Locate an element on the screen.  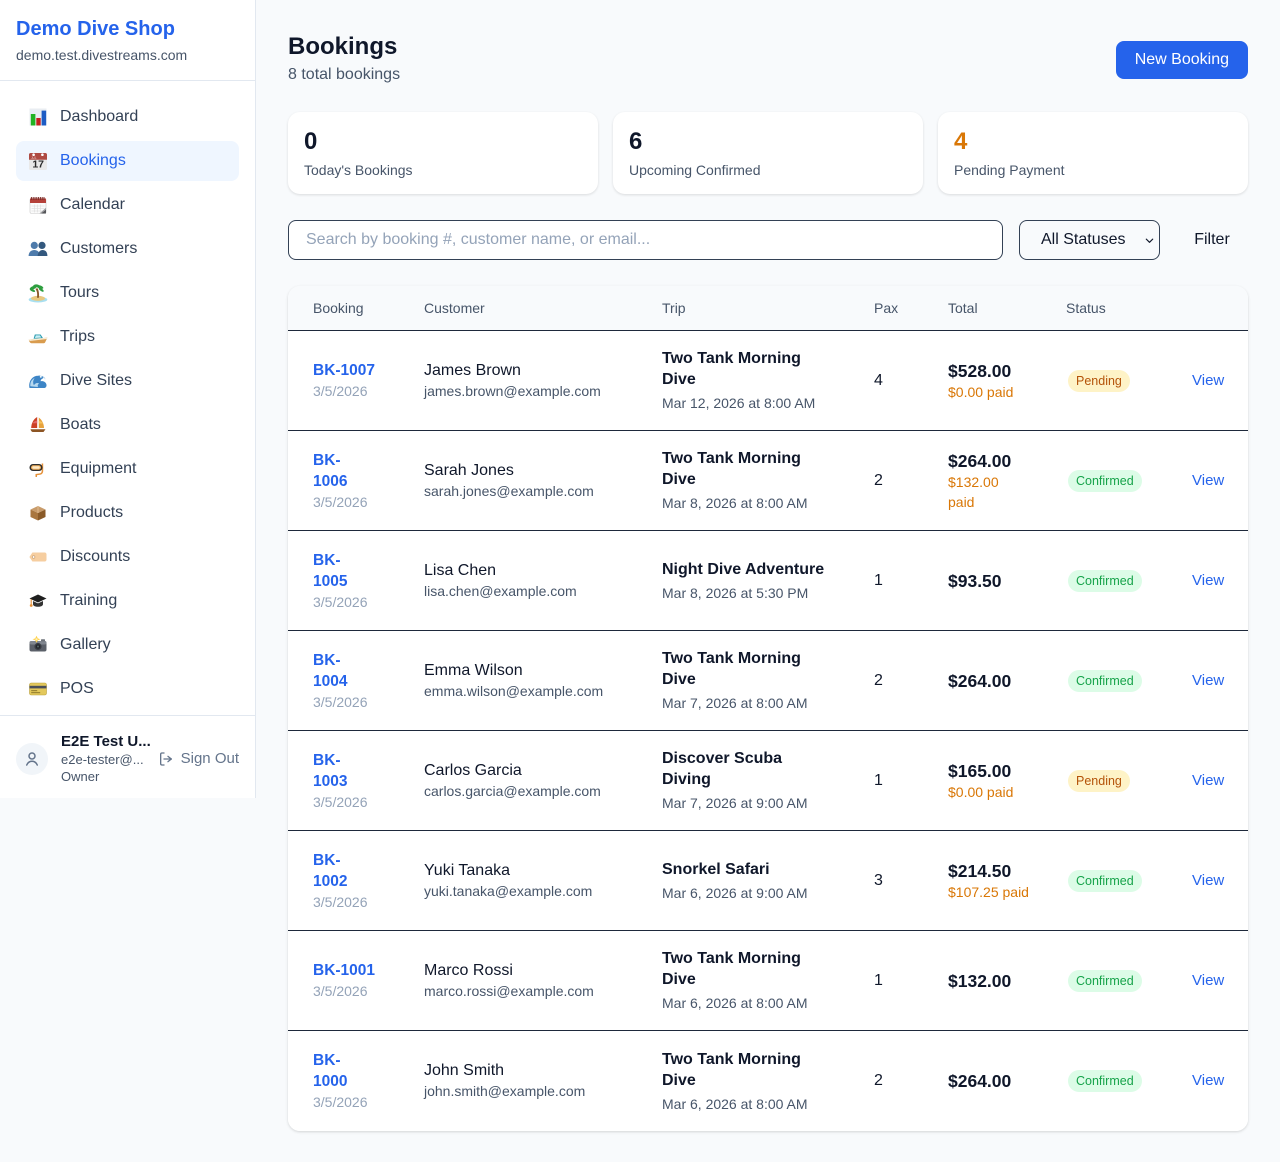
svg-text: JUL is located at coordinates (34, 158).